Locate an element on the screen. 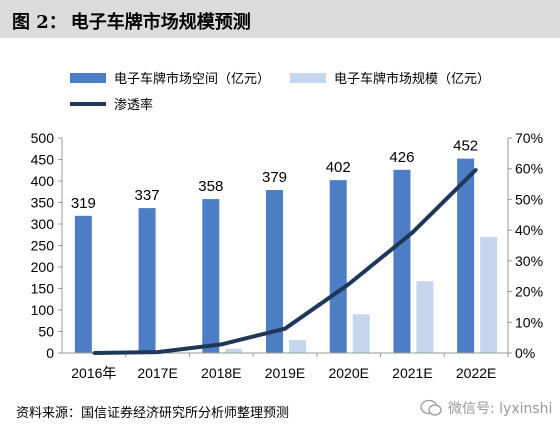  y-tick-label-2: 100 is located at coordinates (43, 310).